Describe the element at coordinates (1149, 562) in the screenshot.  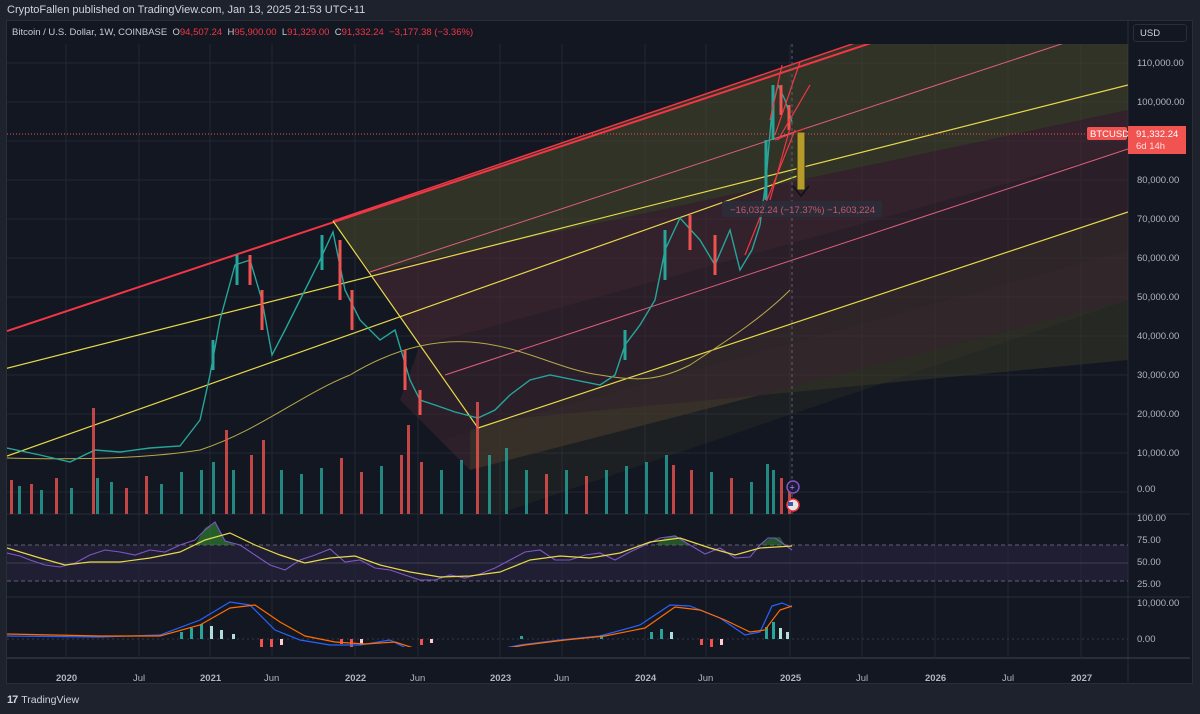
I see `svg-text: 50.00` at that location.